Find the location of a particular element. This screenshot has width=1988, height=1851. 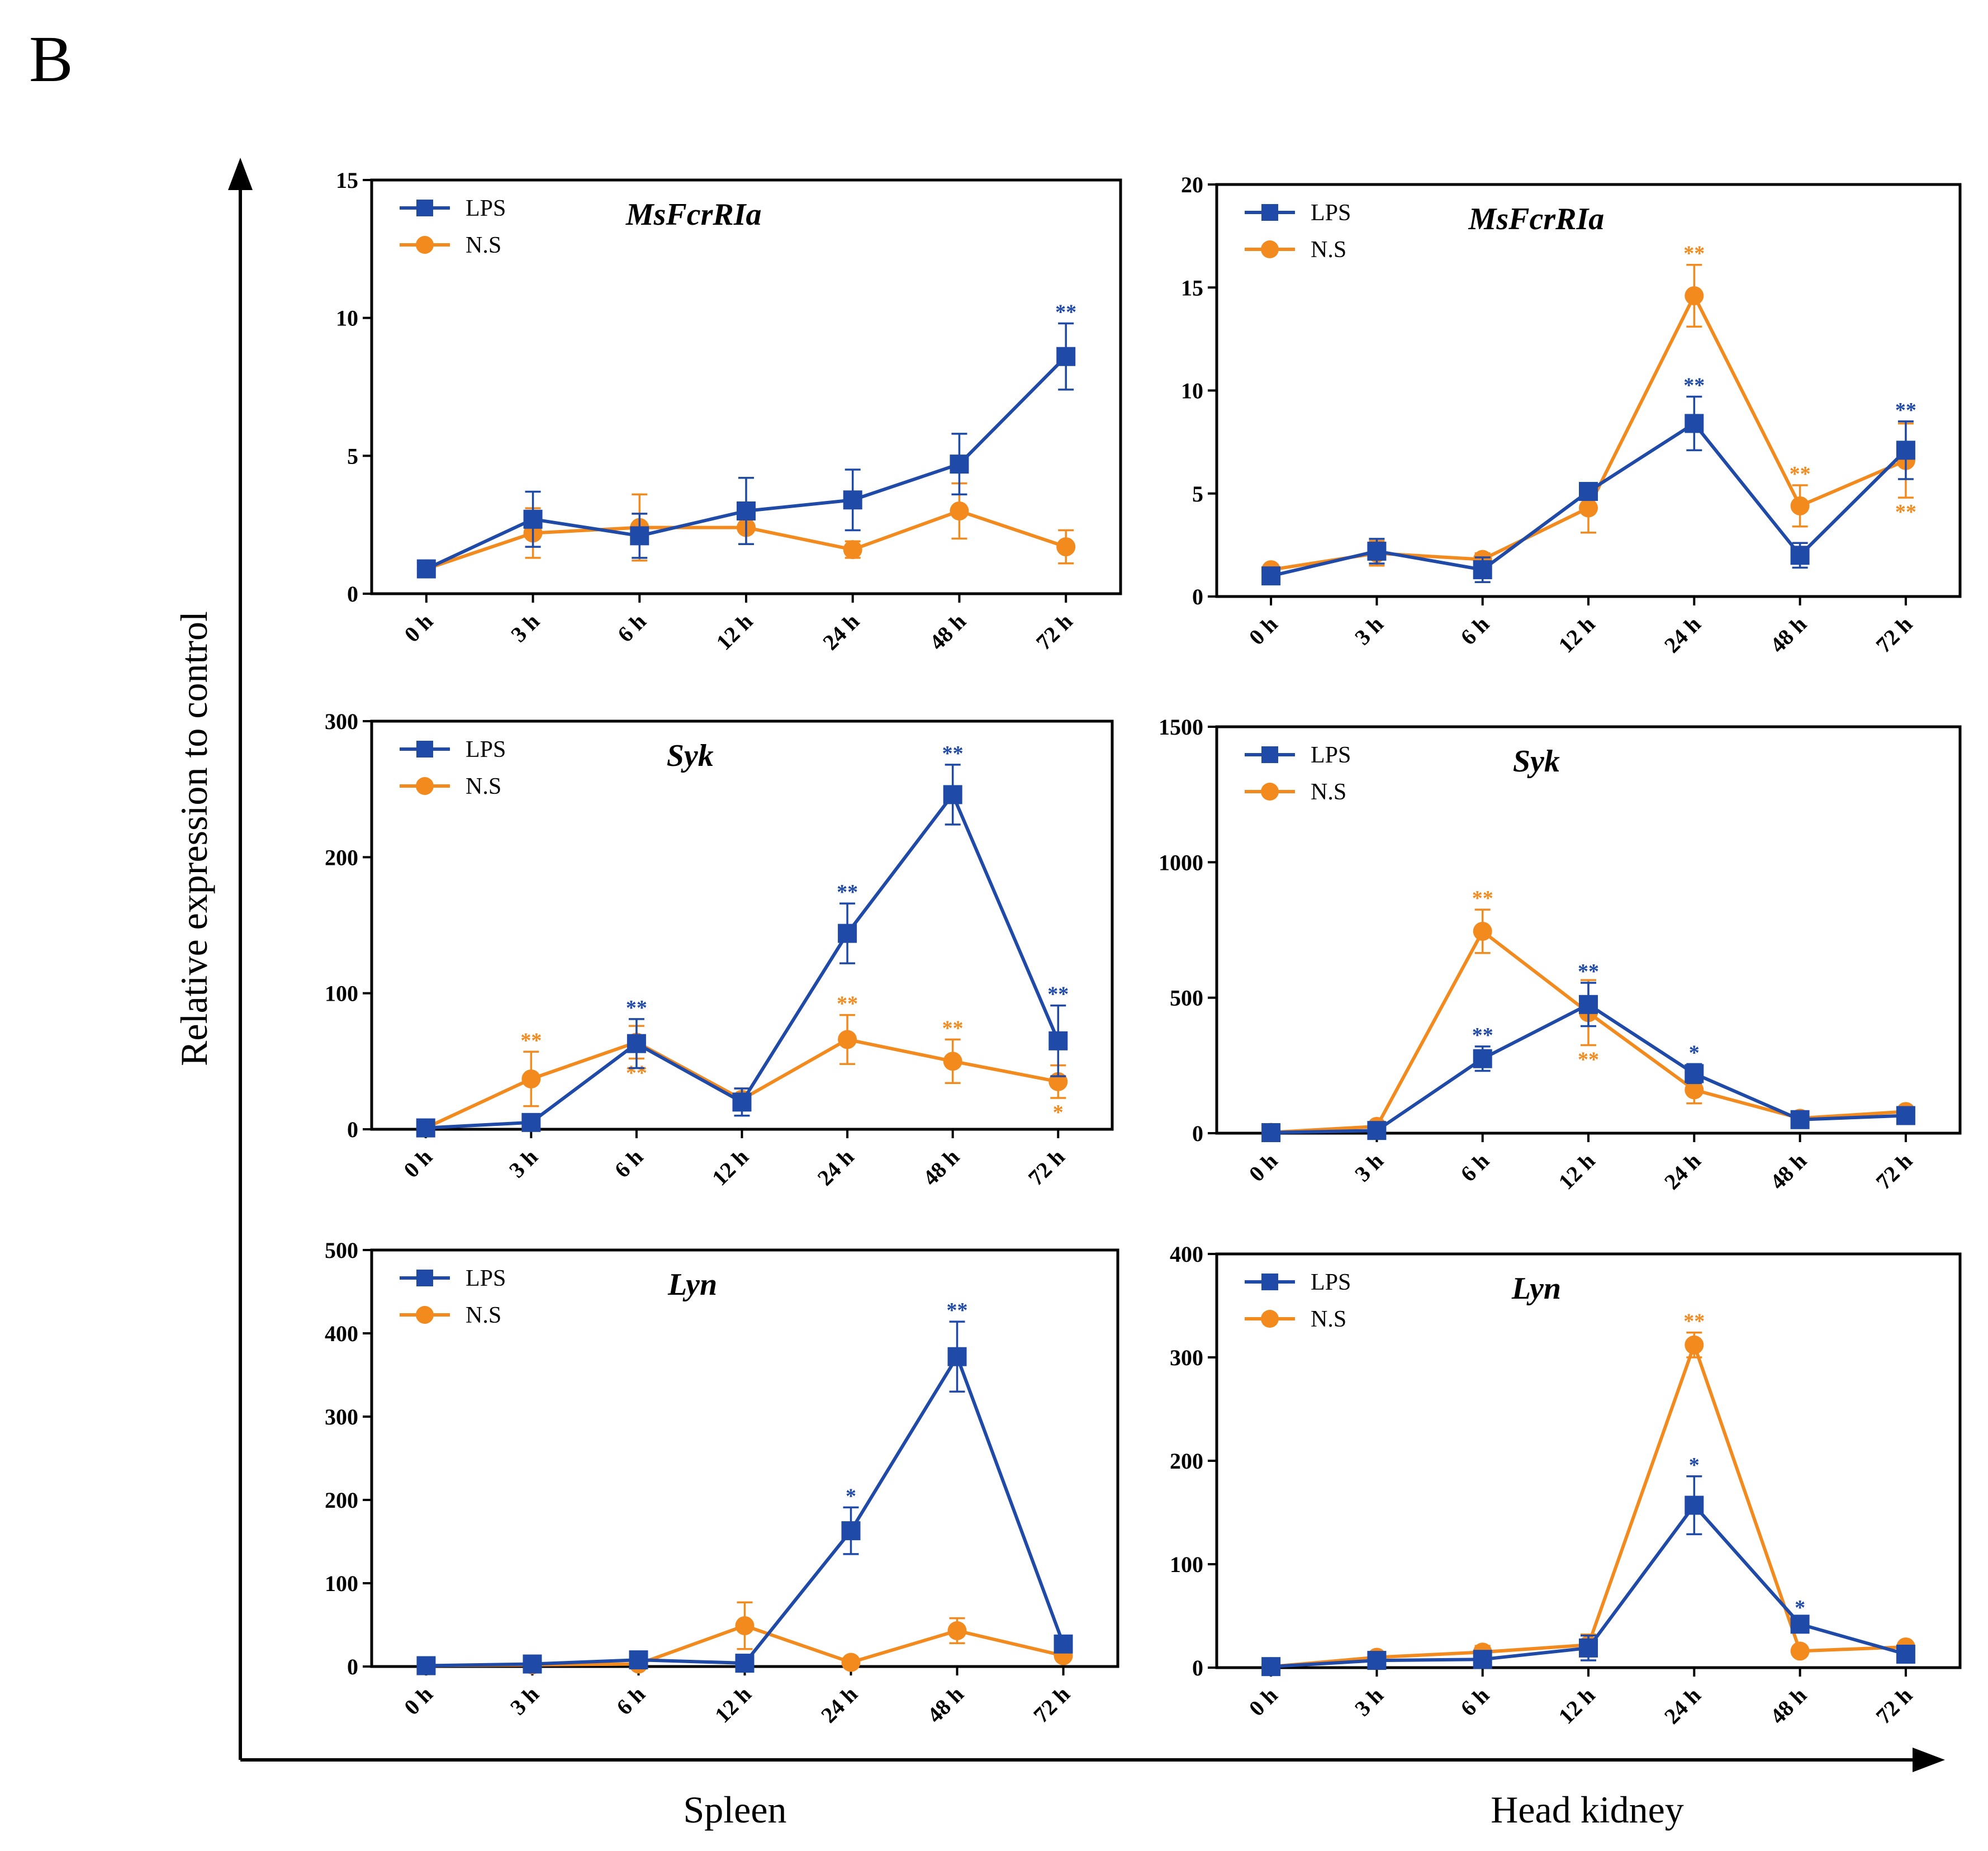

legend-marker-square is located at coordinates (1269, 1282).